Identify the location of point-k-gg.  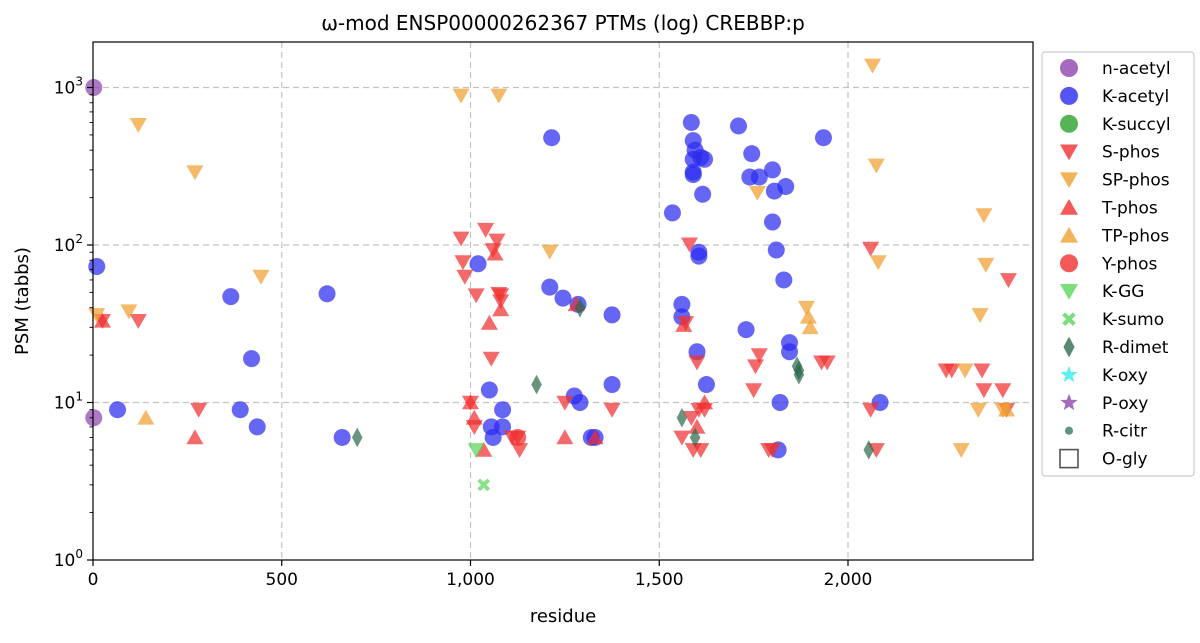
(476, 450).